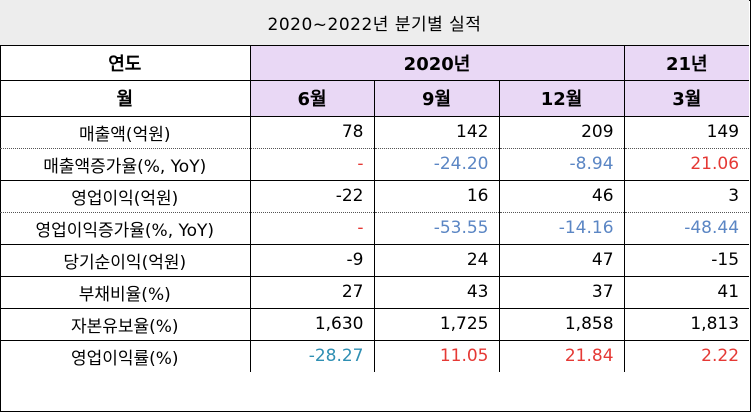  I want to click on header-year-label: 연도, so click(125, 63).